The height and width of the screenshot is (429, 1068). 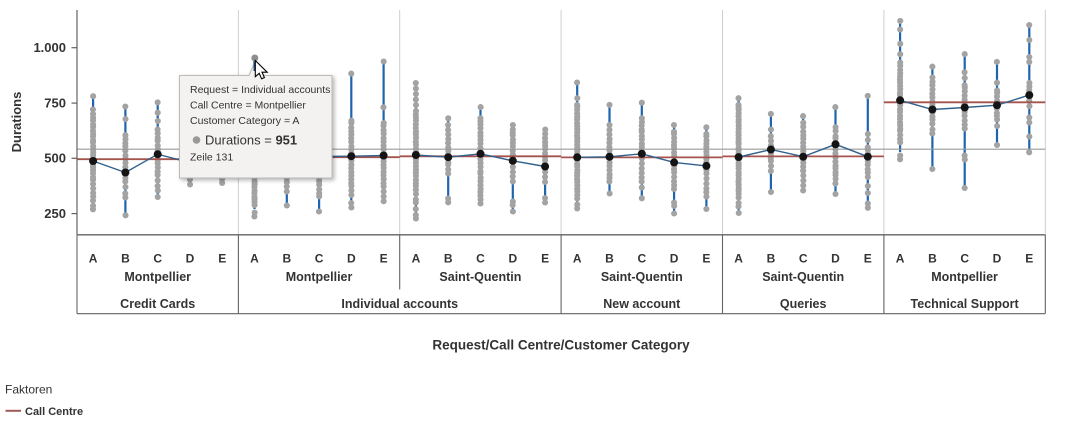 What do you see at coordinates (260, 90) in the screenshot?
I see `svg-text: Request = Individual accounts` at bounding box center [260, 90].